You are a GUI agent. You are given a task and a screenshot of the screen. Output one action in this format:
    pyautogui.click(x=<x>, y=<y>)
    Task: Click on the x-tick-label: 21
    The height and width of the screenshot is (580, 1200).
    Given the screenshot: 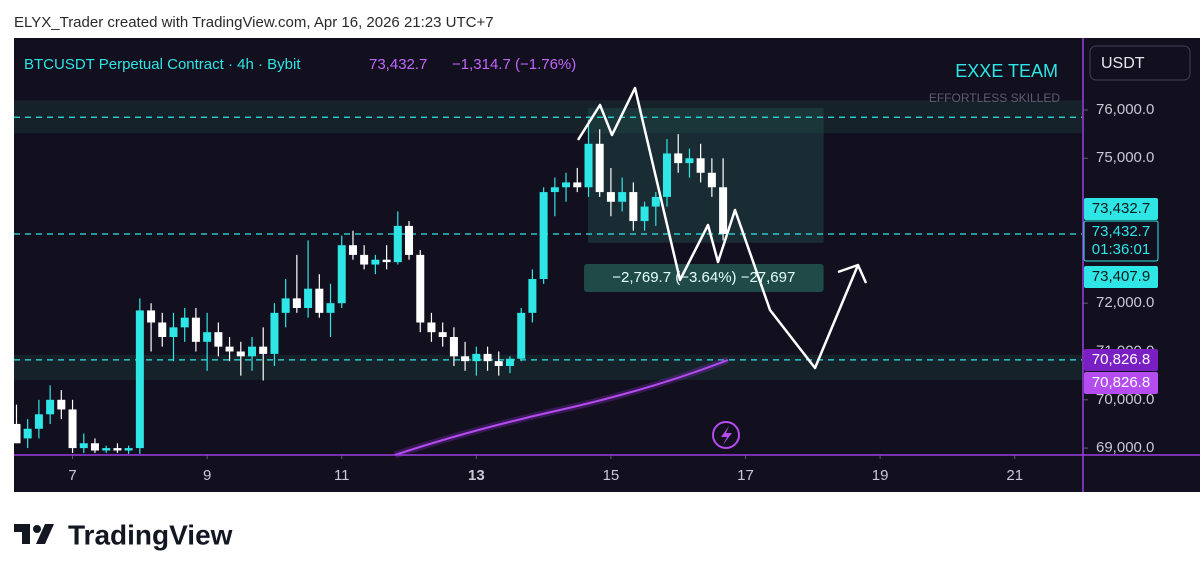 What is the action you would take?
    pyautogui.click(x=1014, y=475)
    